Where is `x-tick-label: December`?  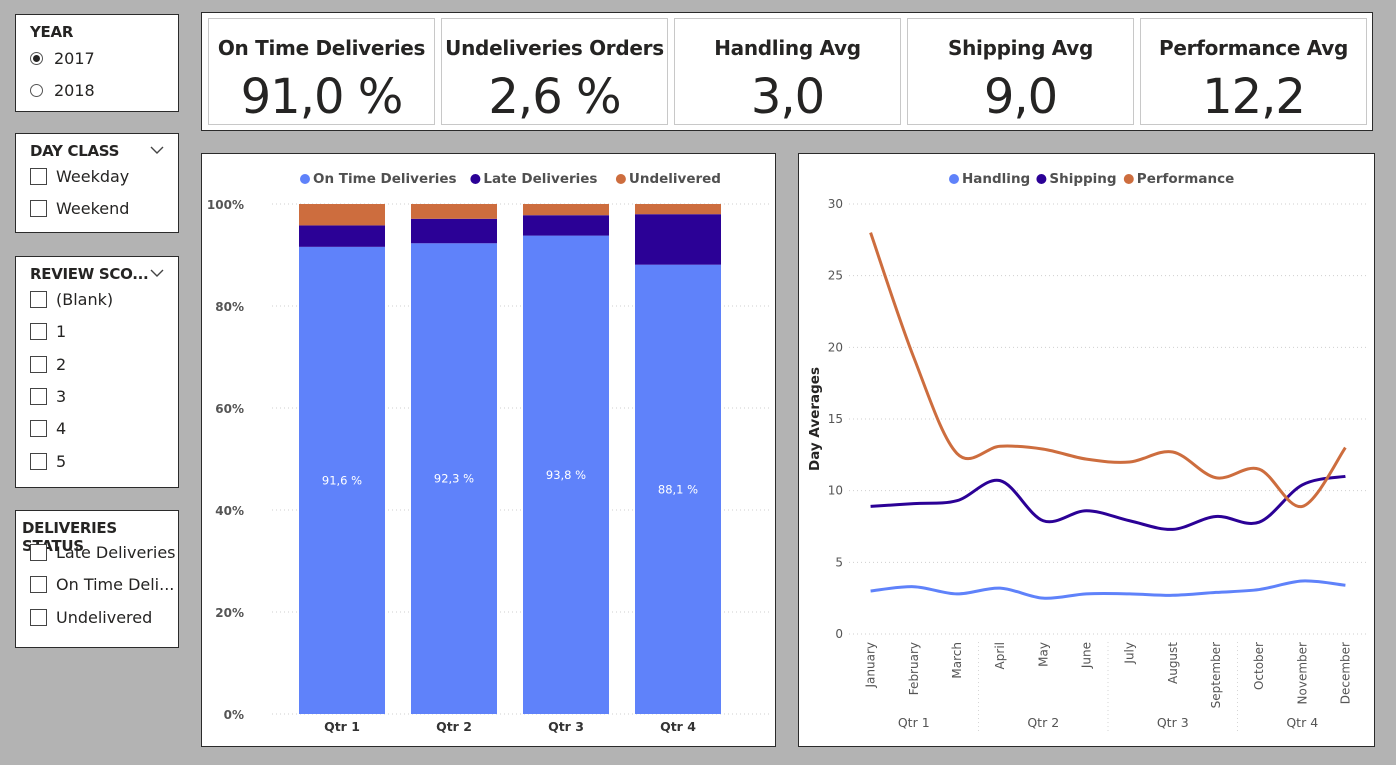 x-tick-label: December is located at coordinates (1345, 673).